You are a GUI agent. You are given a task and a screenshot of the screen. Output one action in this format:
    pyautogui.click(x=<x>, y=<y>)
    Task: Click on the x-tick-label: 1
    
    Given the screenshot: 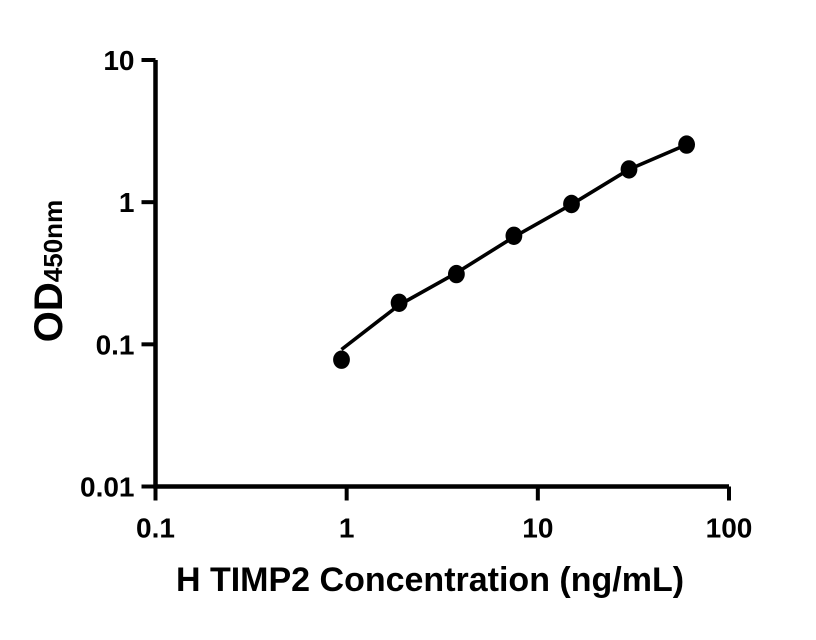 What is the action you would take?
    pyautogui.click(x=347, y=528)
    